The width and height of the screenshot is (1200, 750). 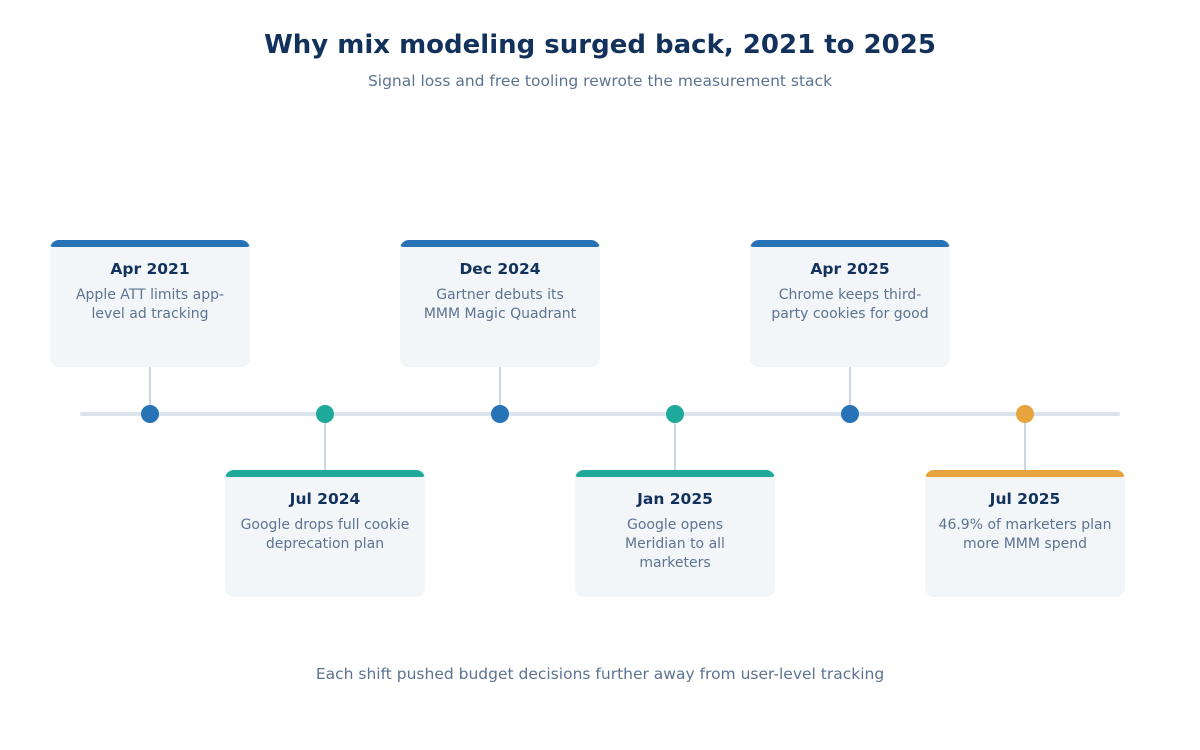 What do you see at coordinates (600, 414) in the screenshot?
I see `timeline-axis` at bounding box center [600, 414].